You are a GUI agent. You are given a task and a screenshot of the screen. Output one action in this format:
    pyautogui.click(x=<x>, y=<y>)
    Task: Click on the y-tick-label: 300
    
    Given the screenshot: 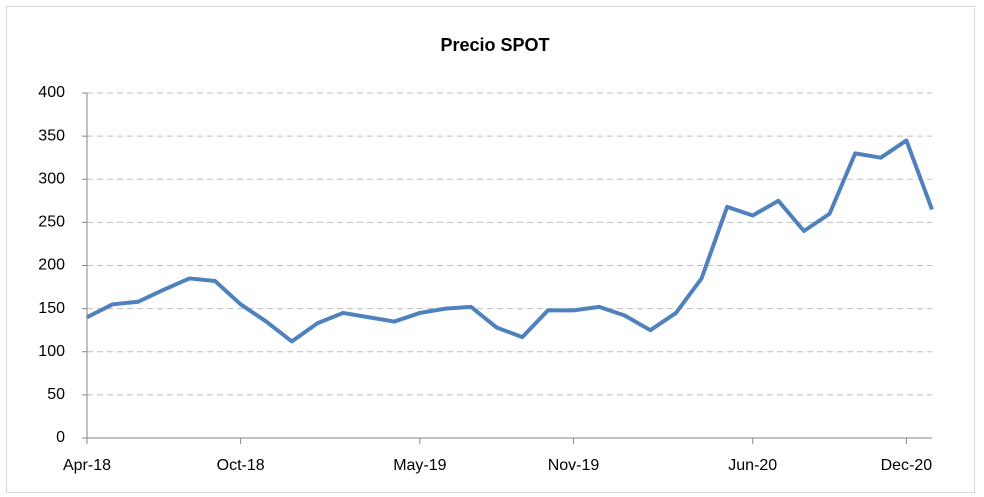 What is the action you would take?
    pyautogui.click(x=51, y=178)
    